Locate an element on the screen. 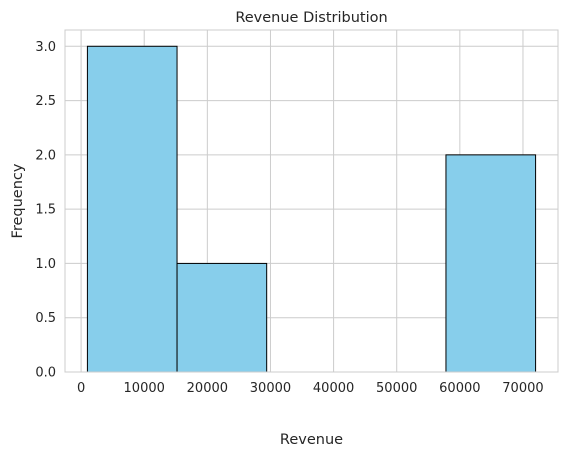  y-tick-label: 1.5 is located at coordinates (45, 210).